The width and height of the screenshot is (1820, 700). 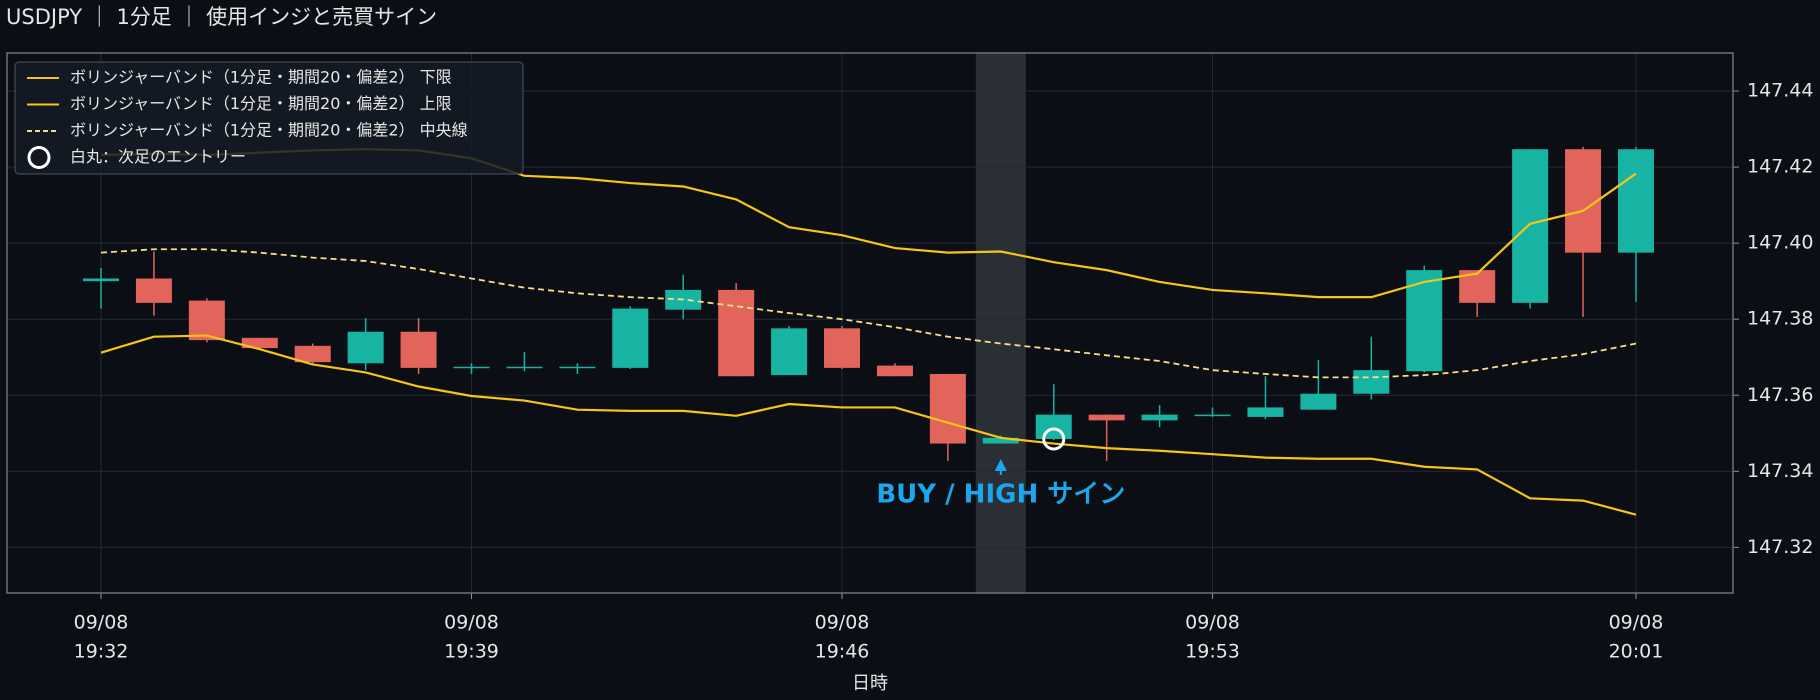 What do you see at coordinates (1780, 395) in the screenshot?
I see `y-tick-label: 147.36` at bounding box center [1780, 395].